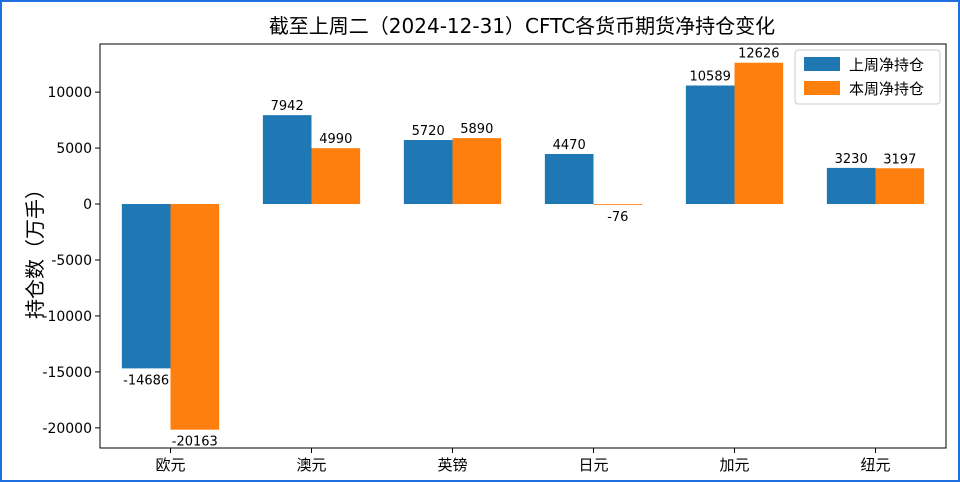 Image resolution: width=960 pixels, height=482 pixels. Describe the element at coordinates (886, 65) in the screenshot. I see `legend-entry-label: 上周净持仓` at that location.